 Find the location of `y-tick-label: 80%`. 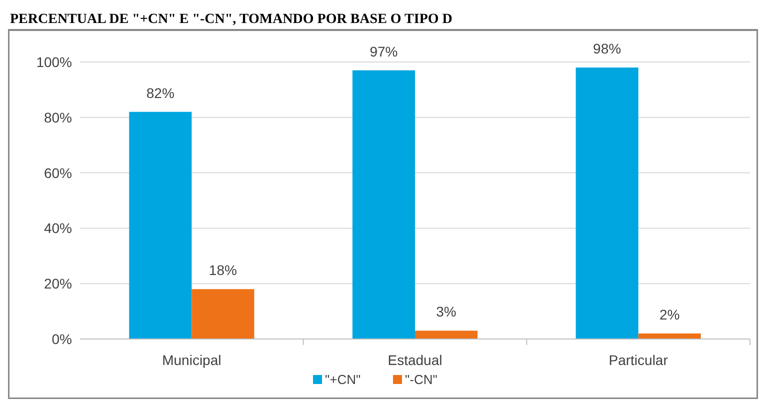

y-tick-label: 80% is located at coordinates (58, 117).